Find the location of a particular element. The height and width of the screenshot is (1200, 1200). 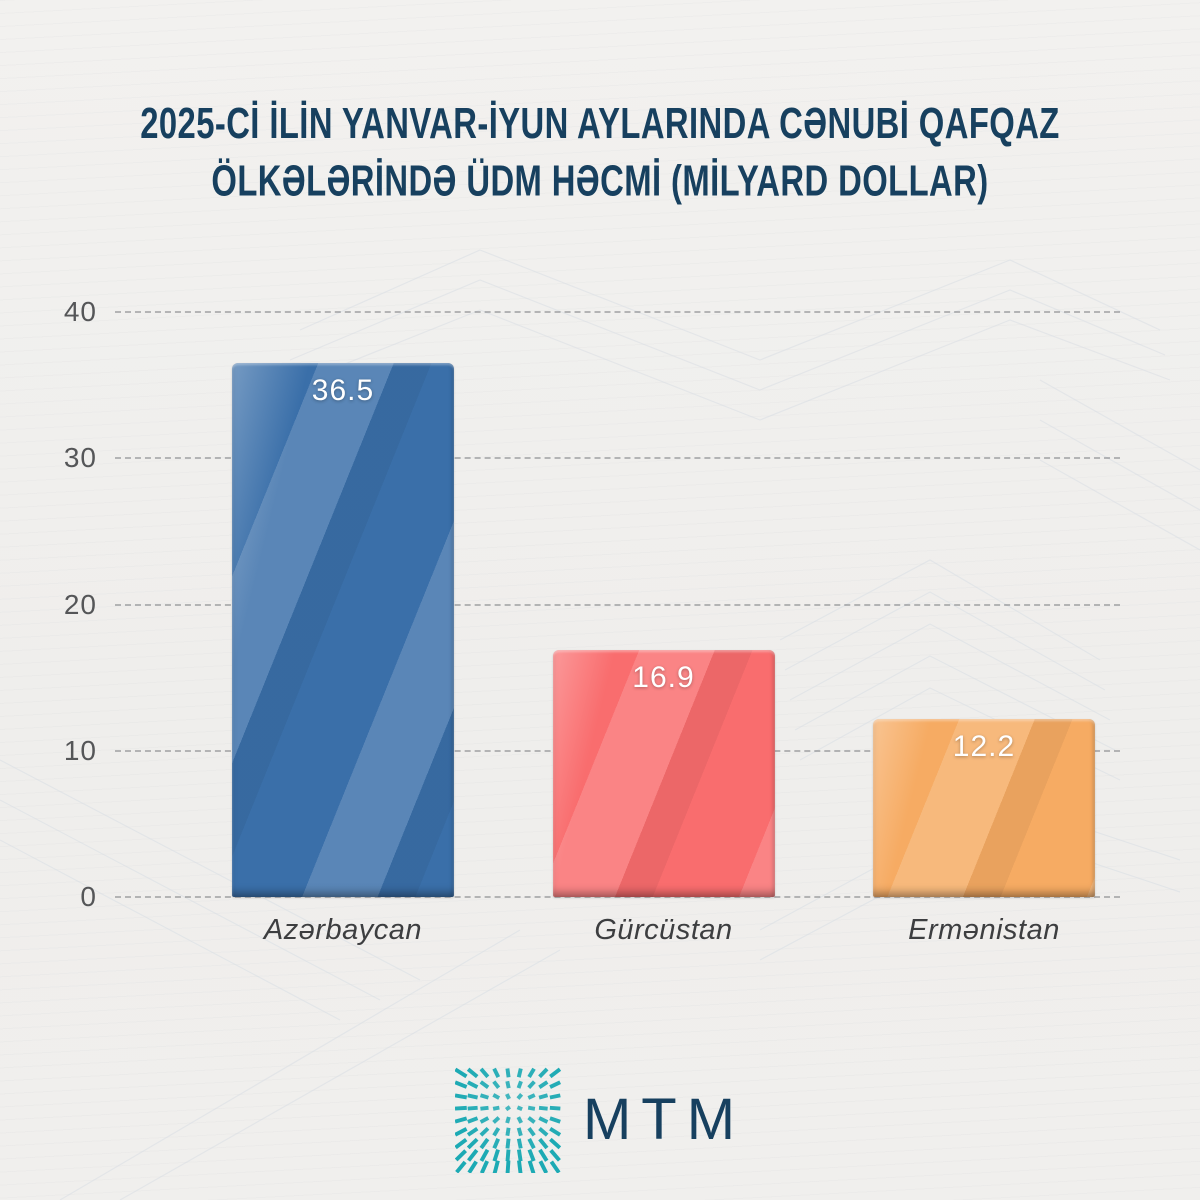

bar-Gürcüstan: 16.9 is located at coordinates (663, 773).